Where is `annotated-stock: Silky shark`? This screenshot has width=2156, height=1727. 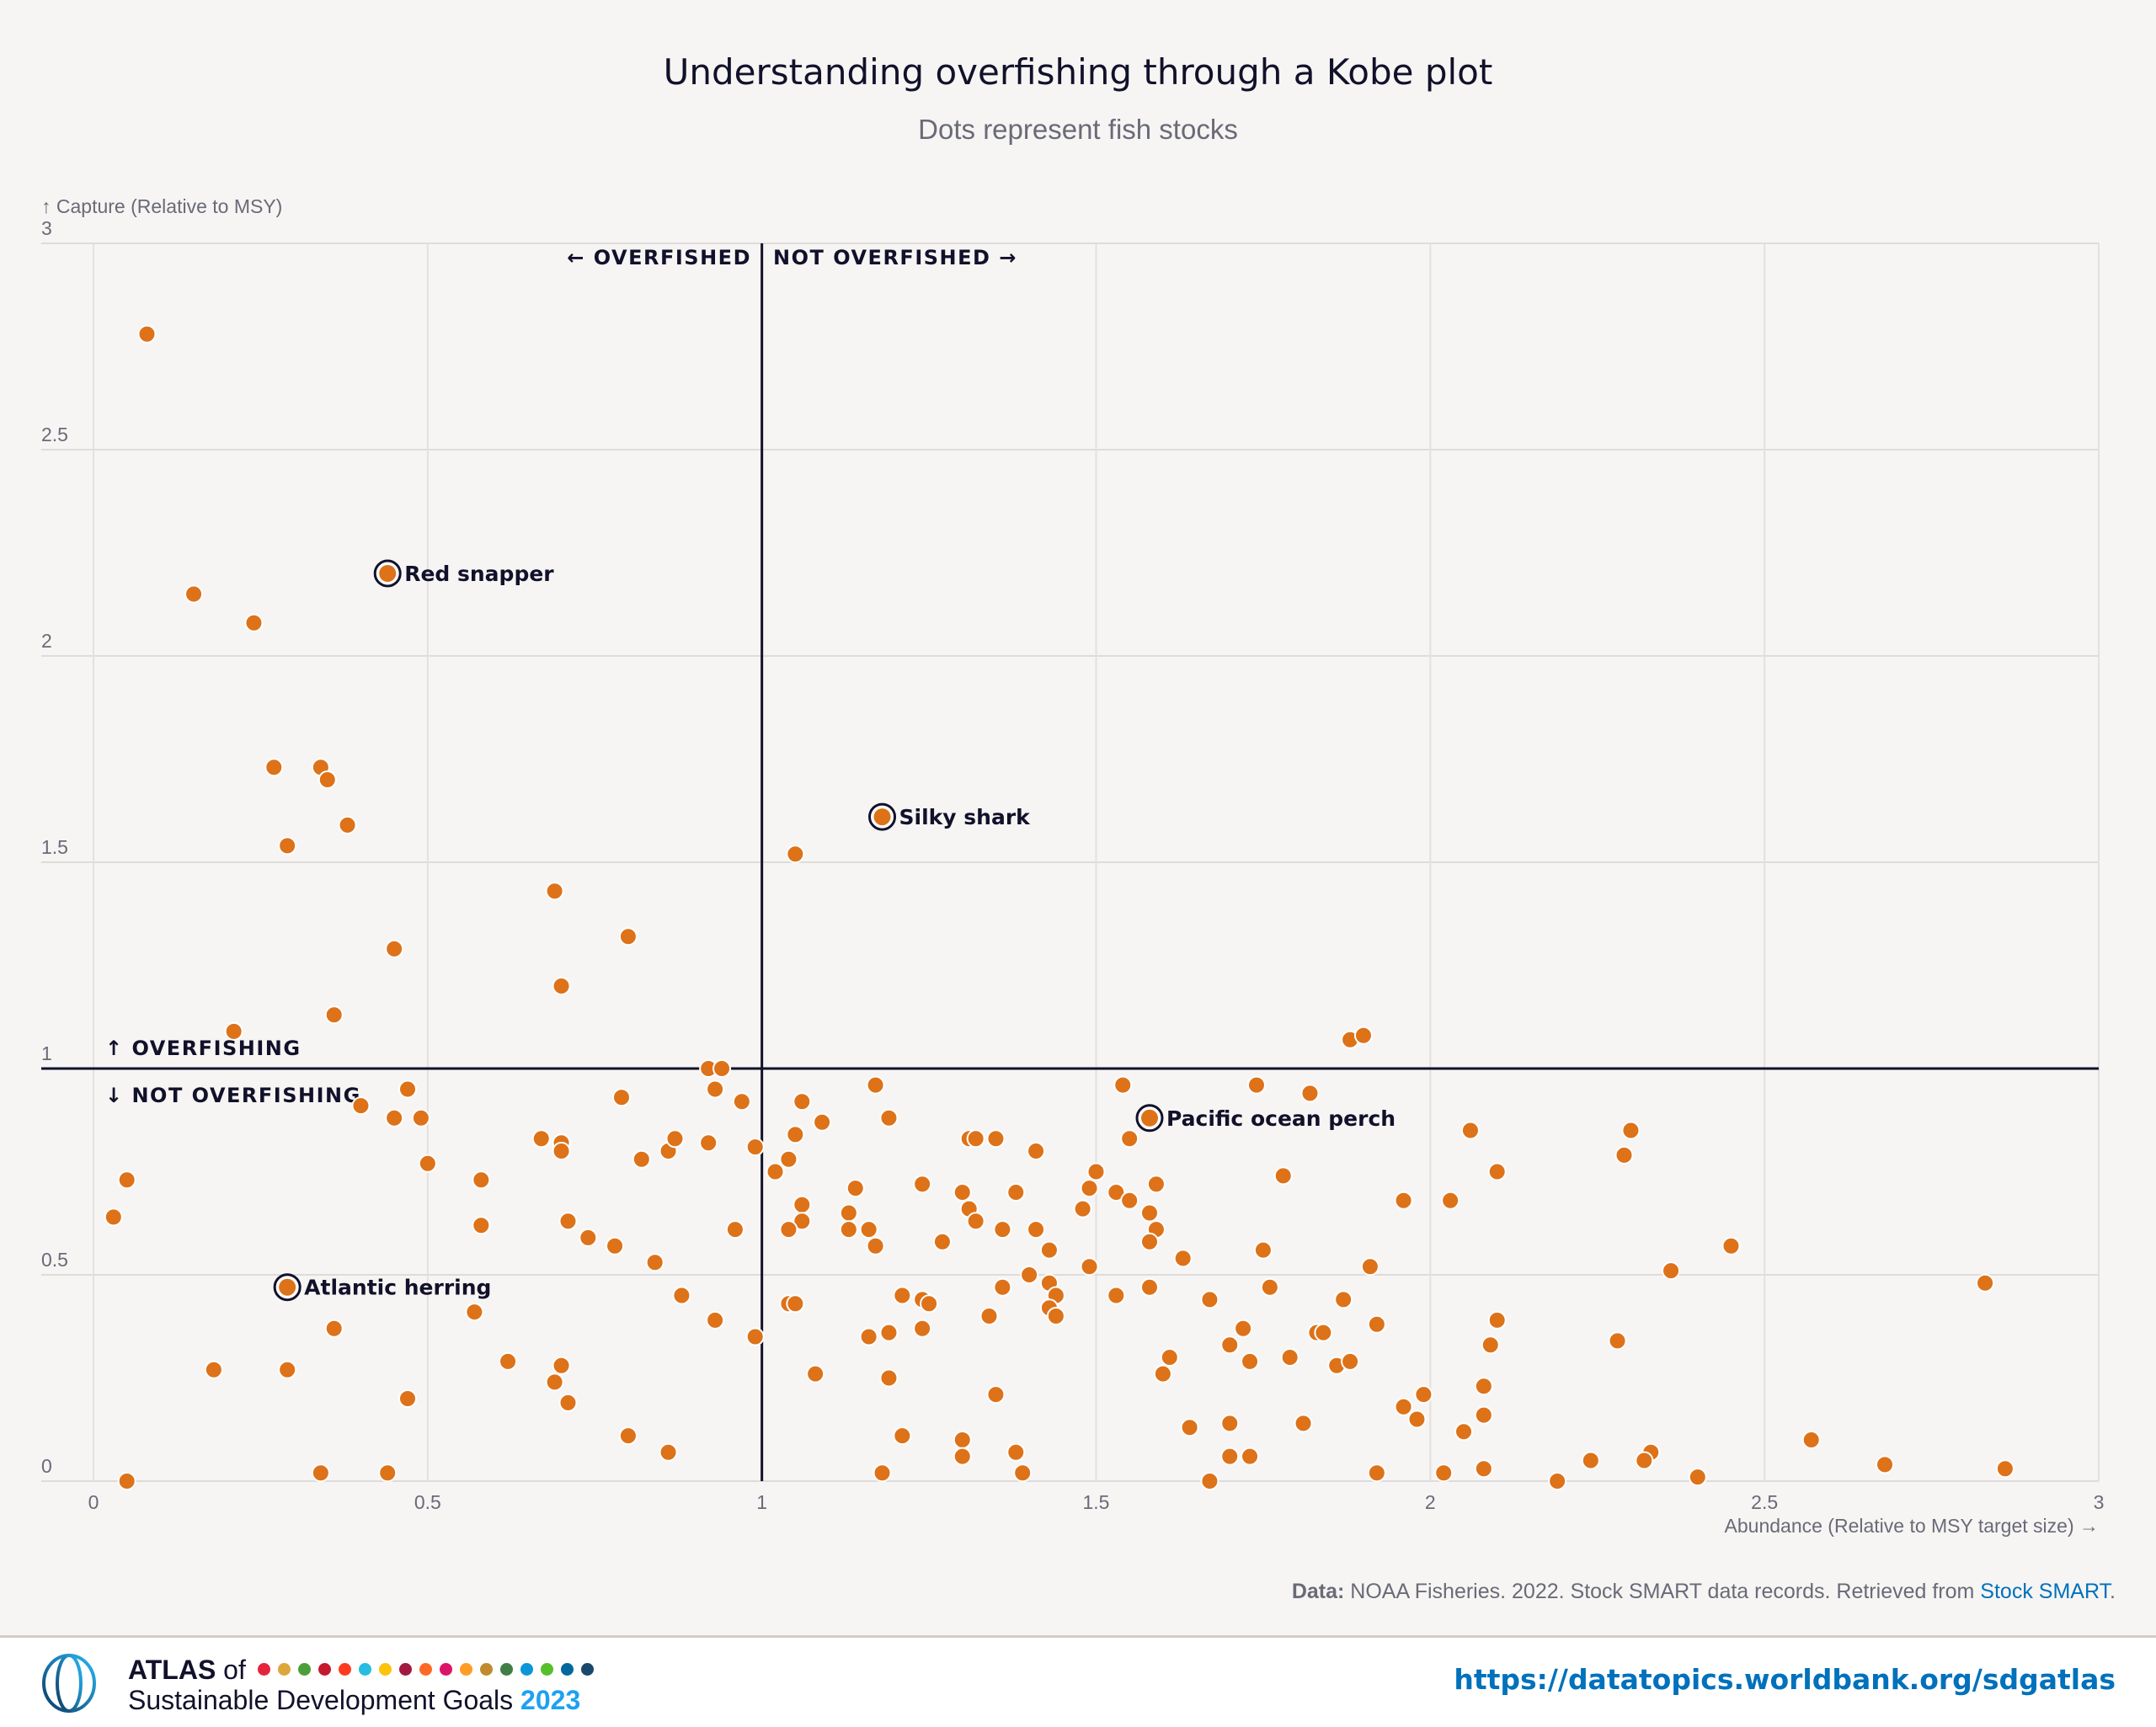
annotated-stock: Silky shark is located at coordinates (950, 817).